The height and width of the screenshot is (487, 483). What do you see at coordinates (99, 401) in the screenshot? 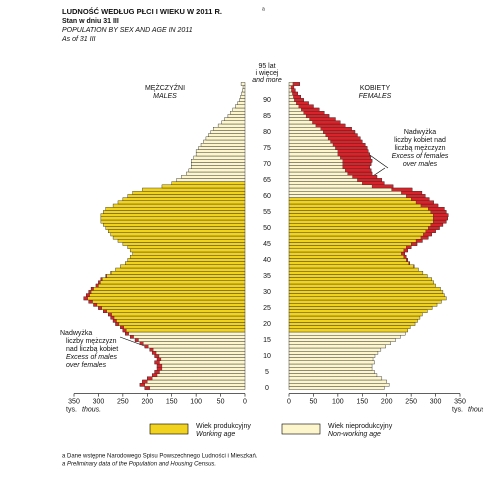
I see `x-tick-label: 300` at bounding box center [99, 401].